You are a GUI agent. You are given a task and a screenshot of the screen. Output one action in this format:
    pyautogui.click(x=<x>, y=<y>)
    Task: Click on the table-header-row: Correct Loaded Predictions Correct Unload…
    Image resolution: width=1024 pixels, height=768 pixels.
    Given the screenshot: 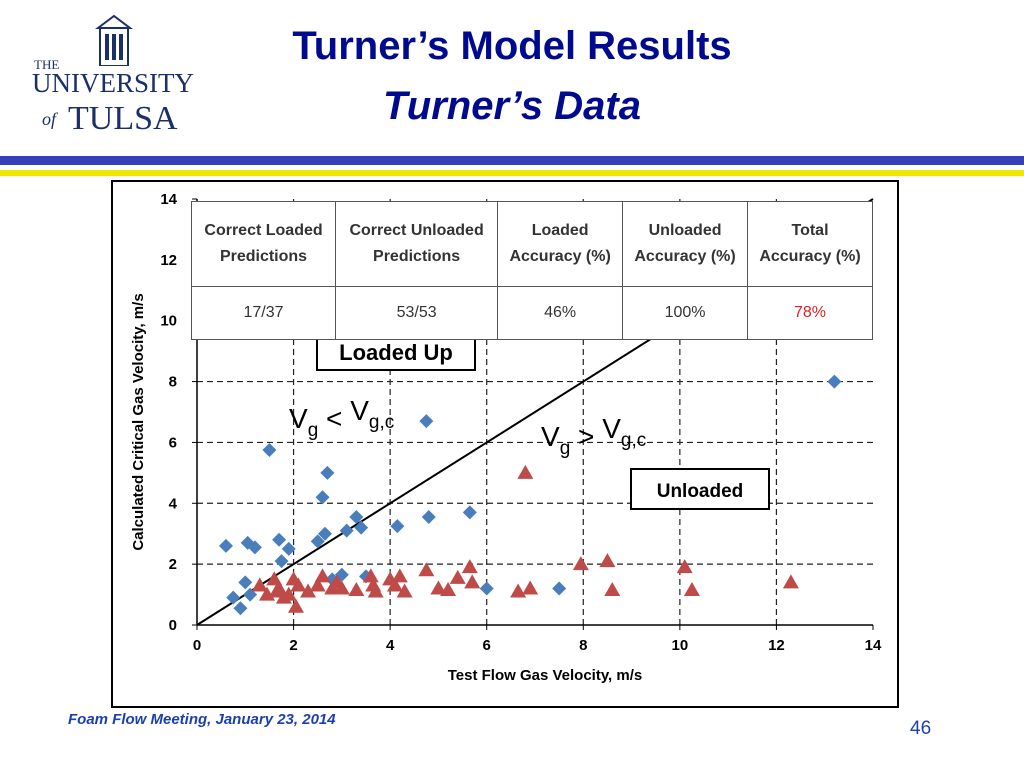 What is the action you would take?
    pyautogui.click(x=531, y=244)
    